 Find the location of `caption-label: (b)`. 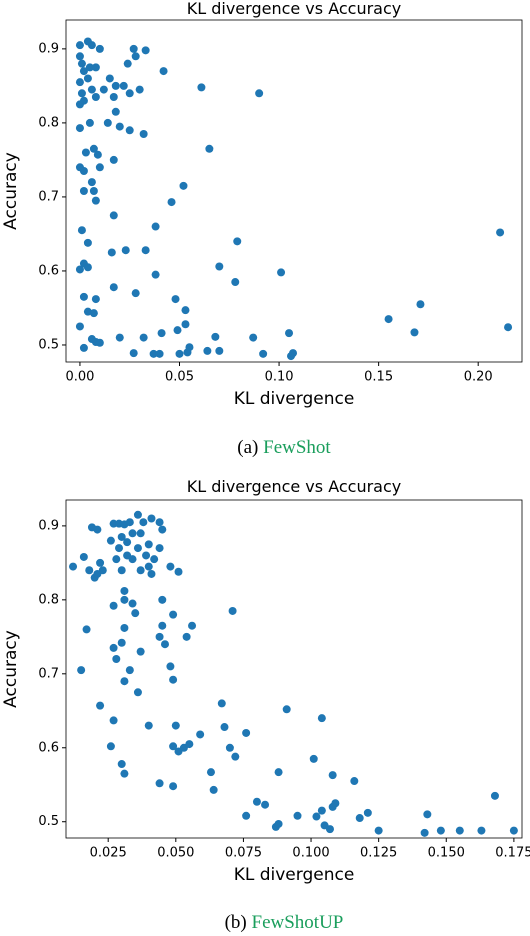

caption-label: (b) is located at coordinates (236, 922).